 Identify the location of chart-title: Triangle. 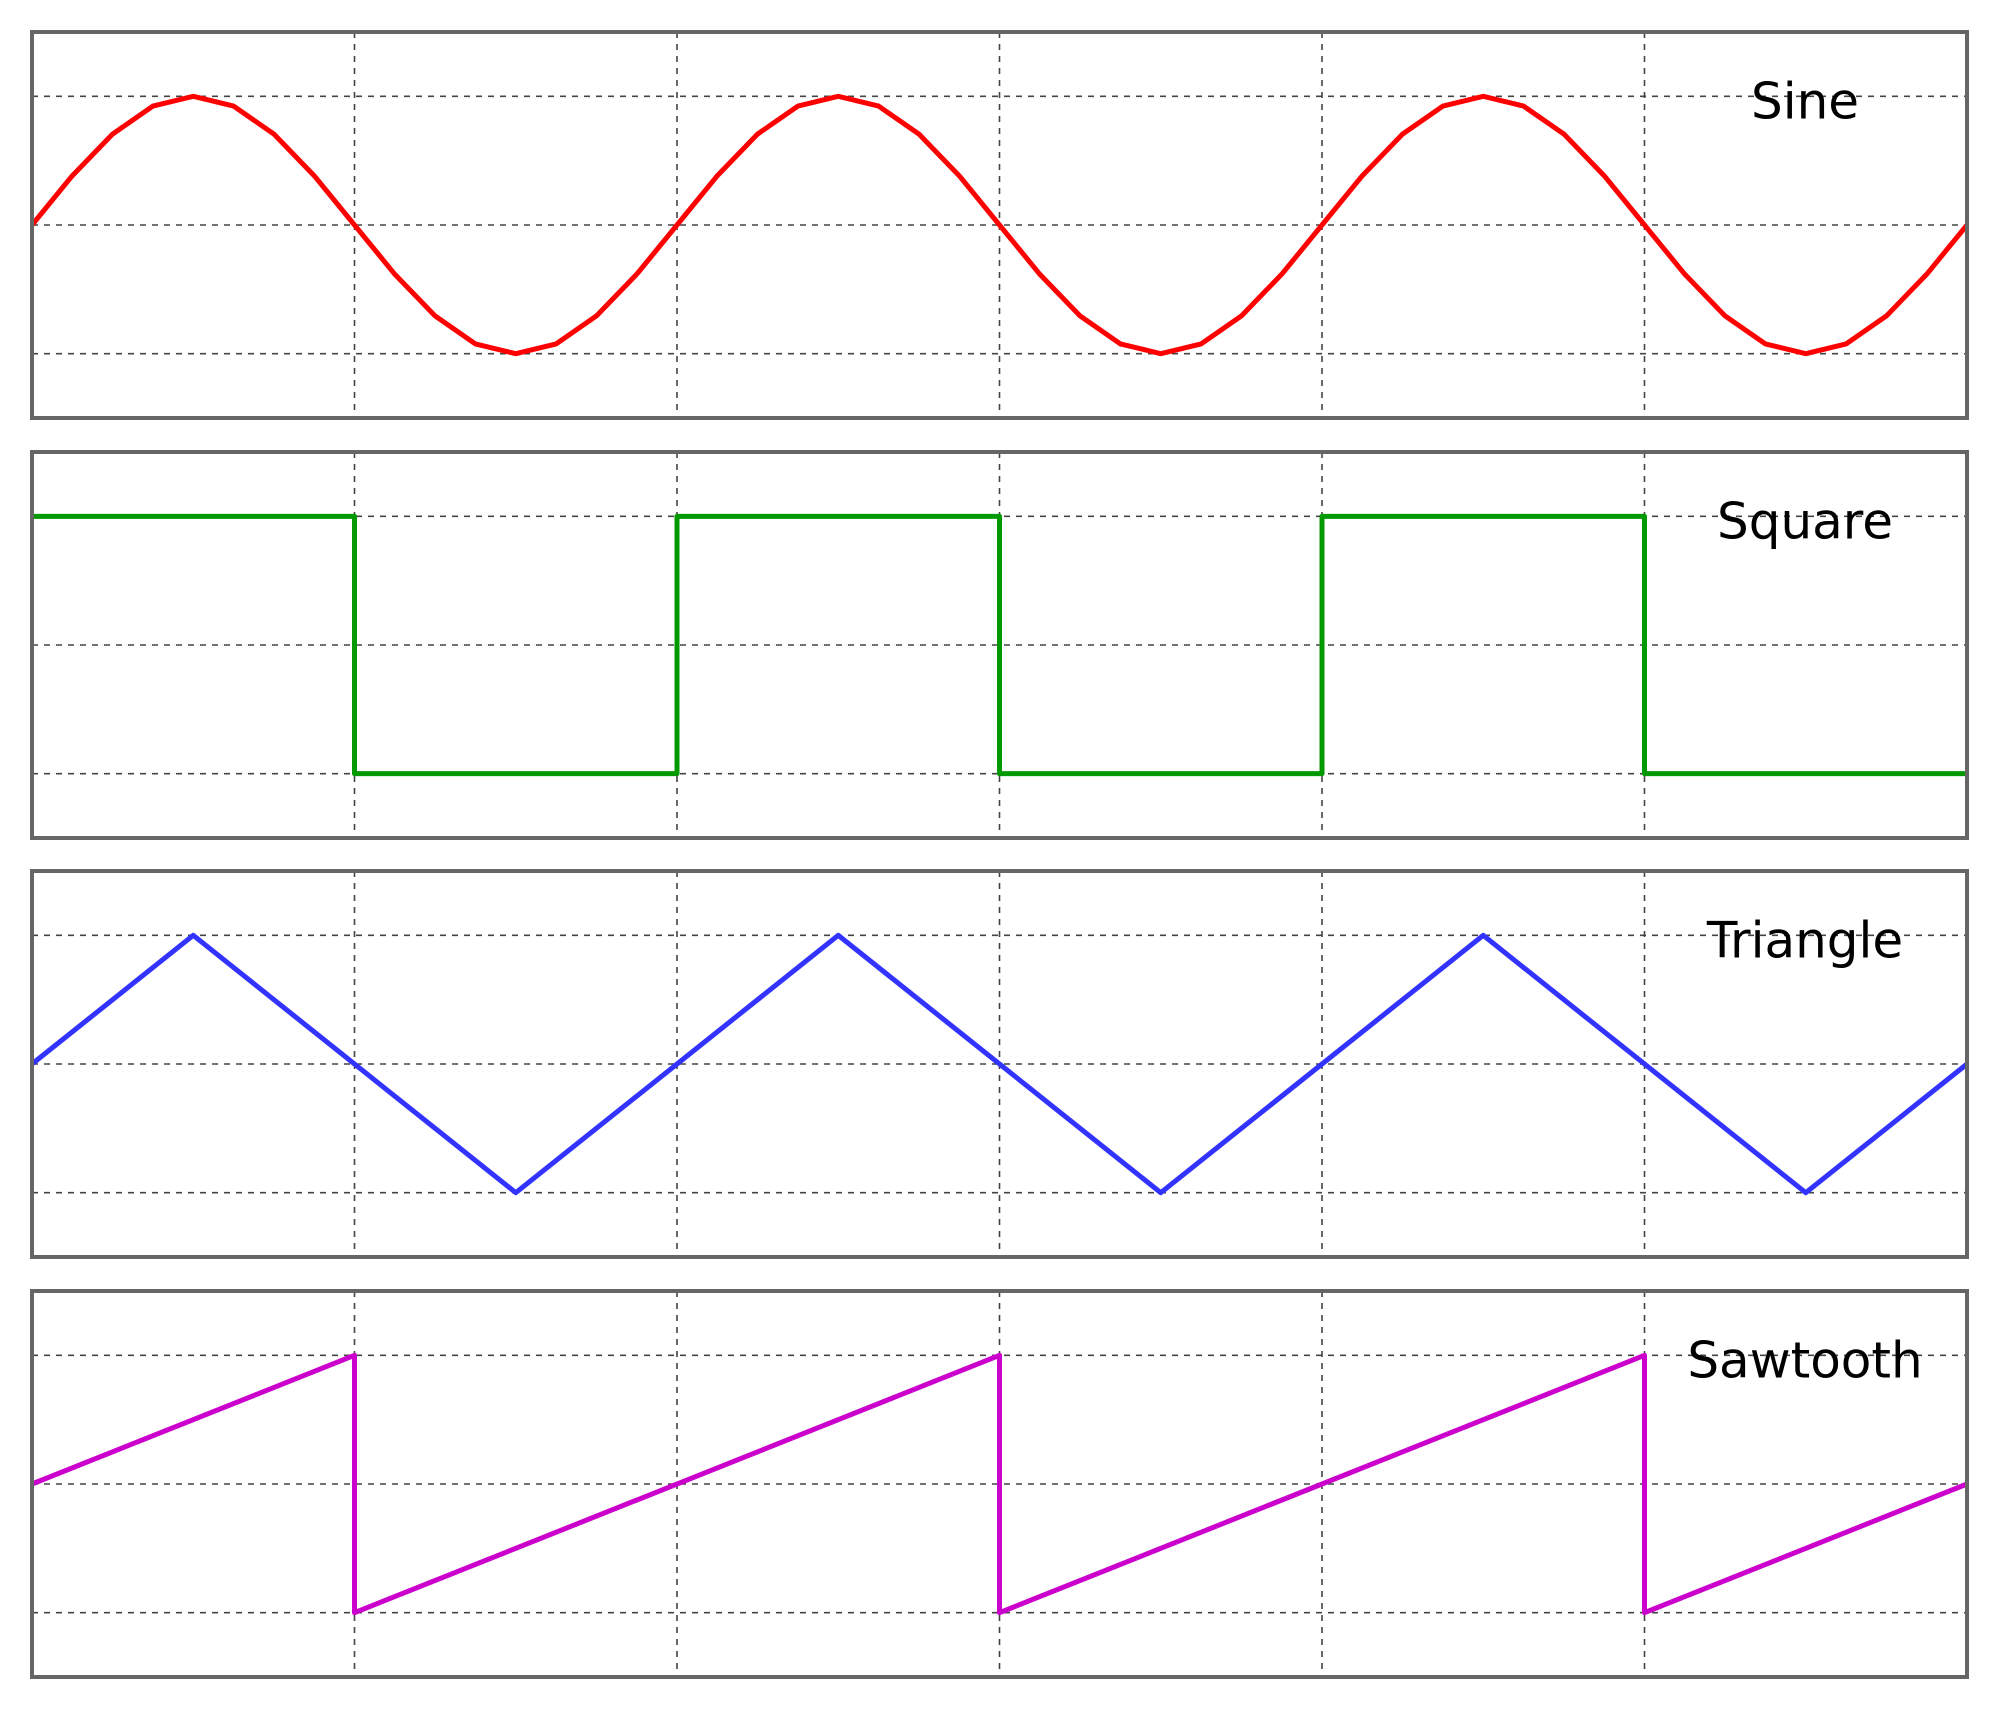
(1804, 941).